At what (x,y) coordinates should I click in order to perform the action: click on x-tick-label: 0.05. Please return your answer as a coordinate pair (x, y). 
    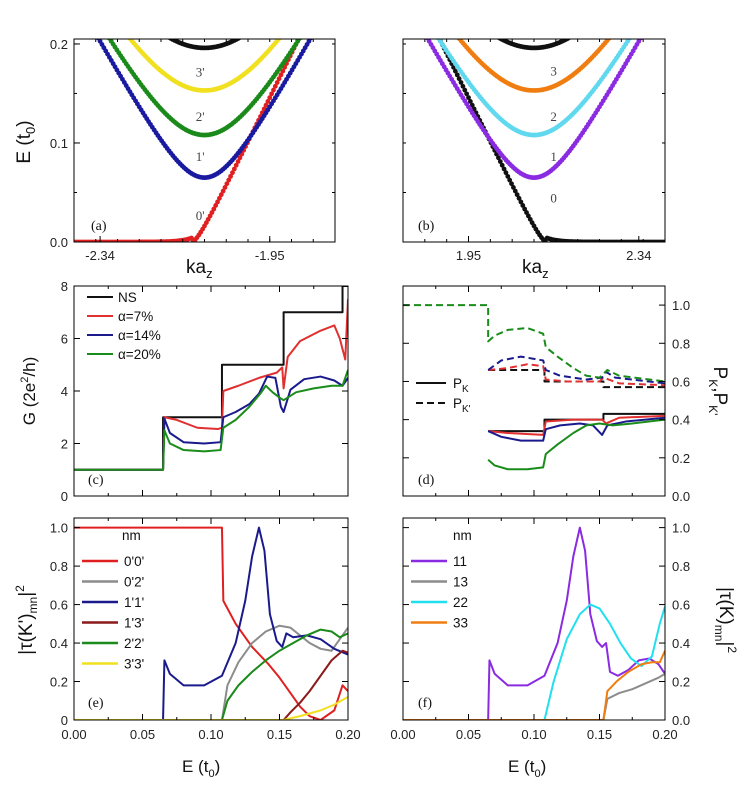
    Looking at the image, I should click on (468, 734).